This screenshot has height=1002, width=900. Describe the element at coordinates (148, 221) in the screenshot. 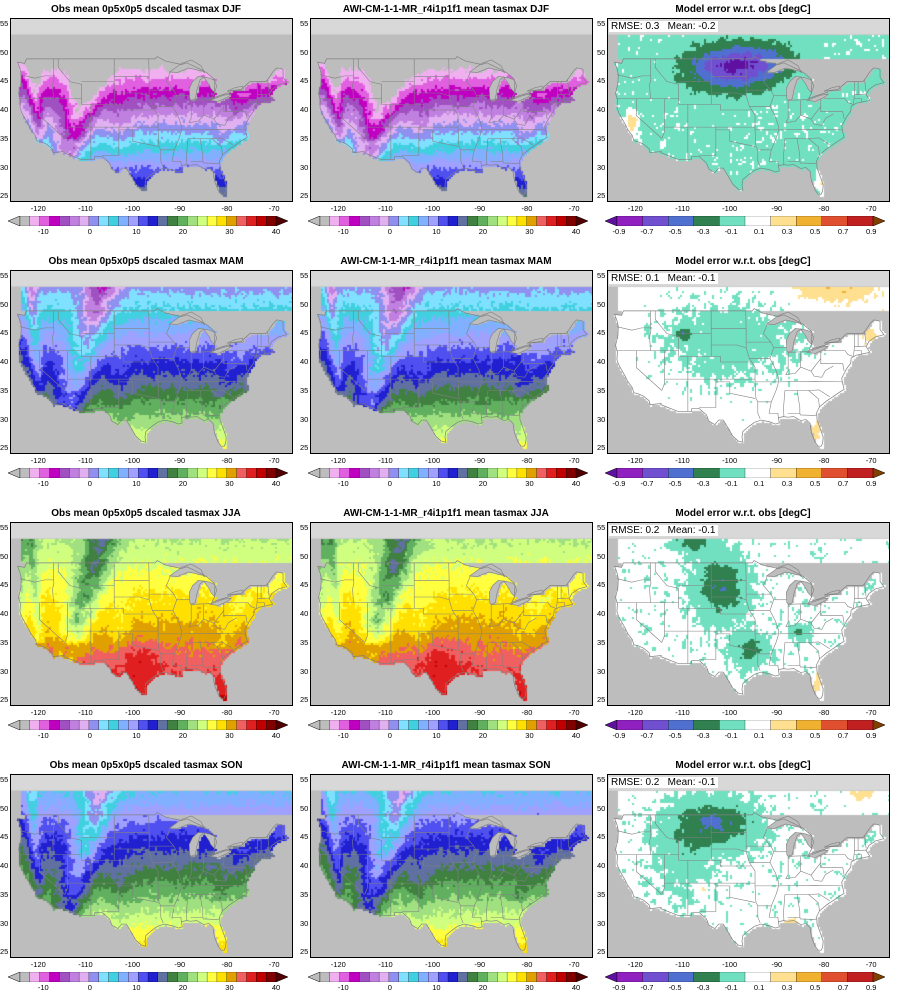

I see `colorbar` at that location.